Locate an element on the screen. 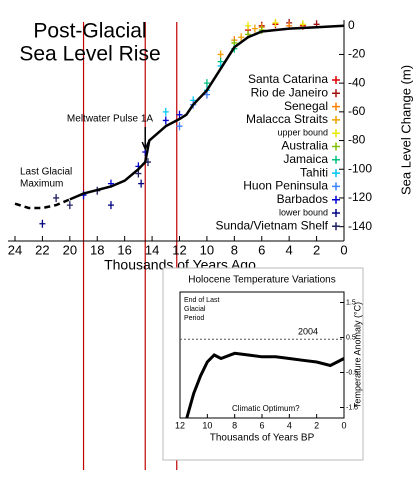 The image size is (420, 485). y-tick-label: -0.5 is located at coordinates (352, 372).